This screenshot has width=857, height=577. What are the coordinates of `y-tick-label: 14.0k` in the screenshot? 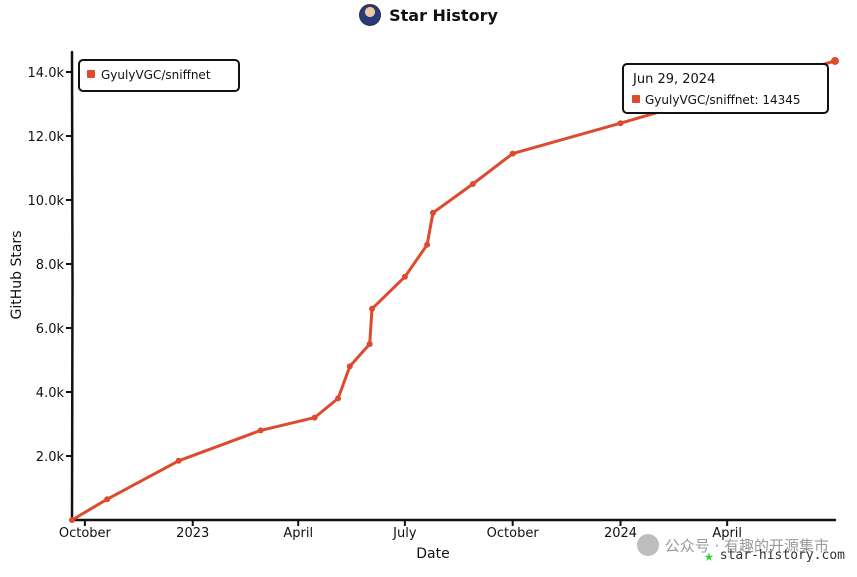 It's located at (46, 73).